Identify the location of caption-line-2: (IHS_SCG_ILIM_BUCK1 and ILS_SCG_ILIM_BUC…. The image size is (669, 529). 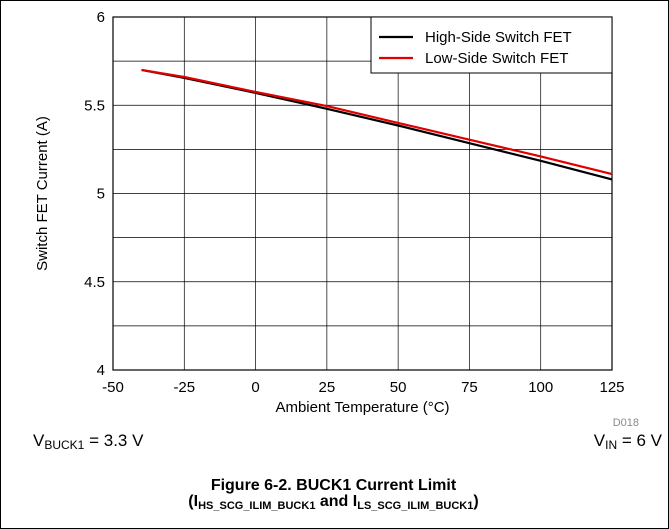
(333, 504).